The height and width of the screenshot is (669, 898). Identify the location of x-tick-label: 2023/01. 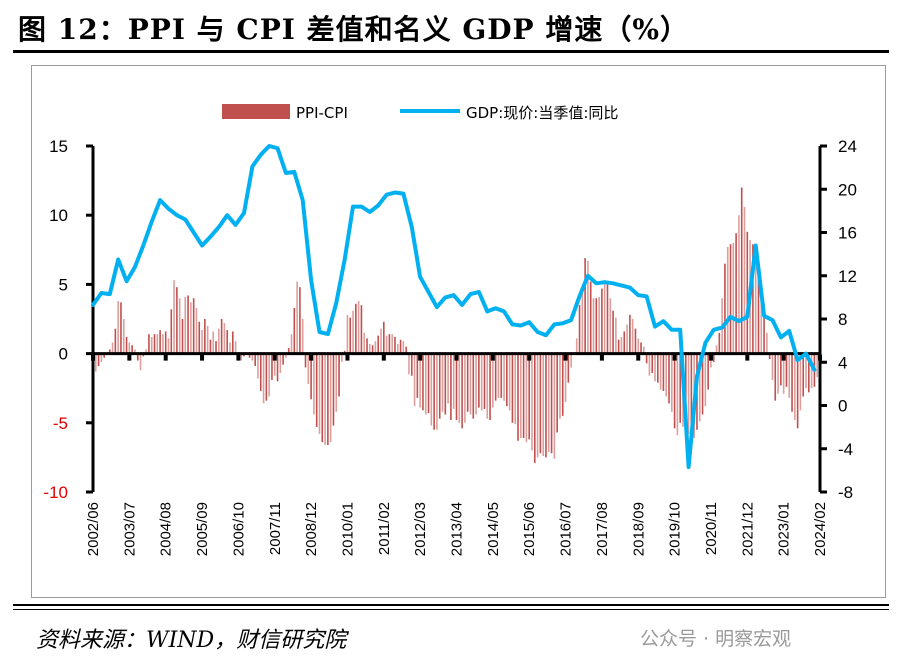
(784, 529).